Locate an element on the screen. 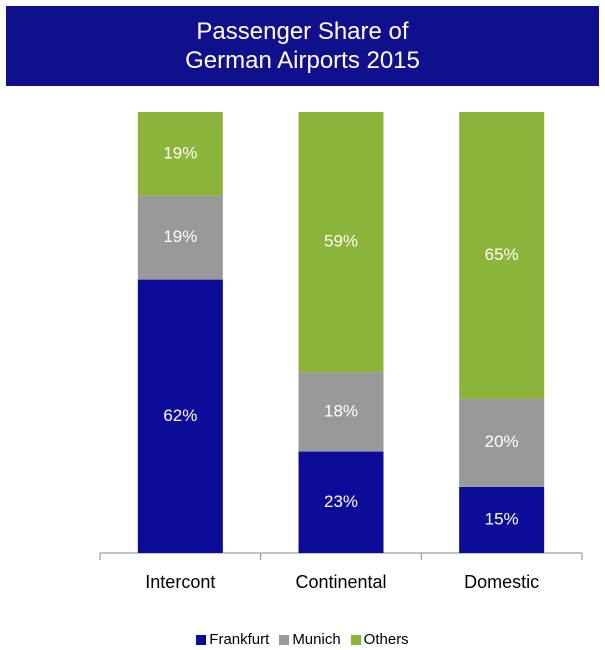  data-label: 23% is located at coordinates (341, 501).